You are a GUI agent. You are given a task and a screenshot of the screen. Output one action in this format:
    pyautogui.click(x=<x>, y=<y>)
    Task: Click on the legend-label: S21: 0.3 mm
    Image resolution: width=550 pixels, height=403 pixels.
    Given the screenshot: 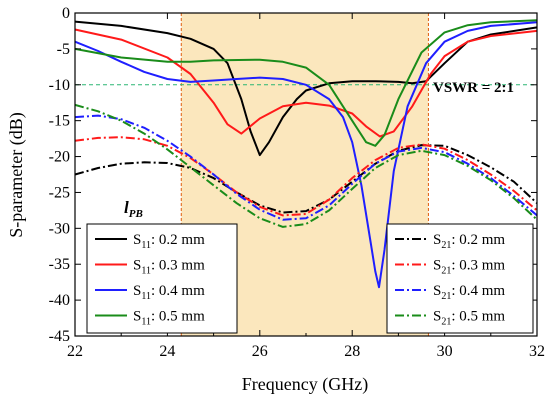 What is the action you would take?
    pyautogui.click(x=469, y=267)
    